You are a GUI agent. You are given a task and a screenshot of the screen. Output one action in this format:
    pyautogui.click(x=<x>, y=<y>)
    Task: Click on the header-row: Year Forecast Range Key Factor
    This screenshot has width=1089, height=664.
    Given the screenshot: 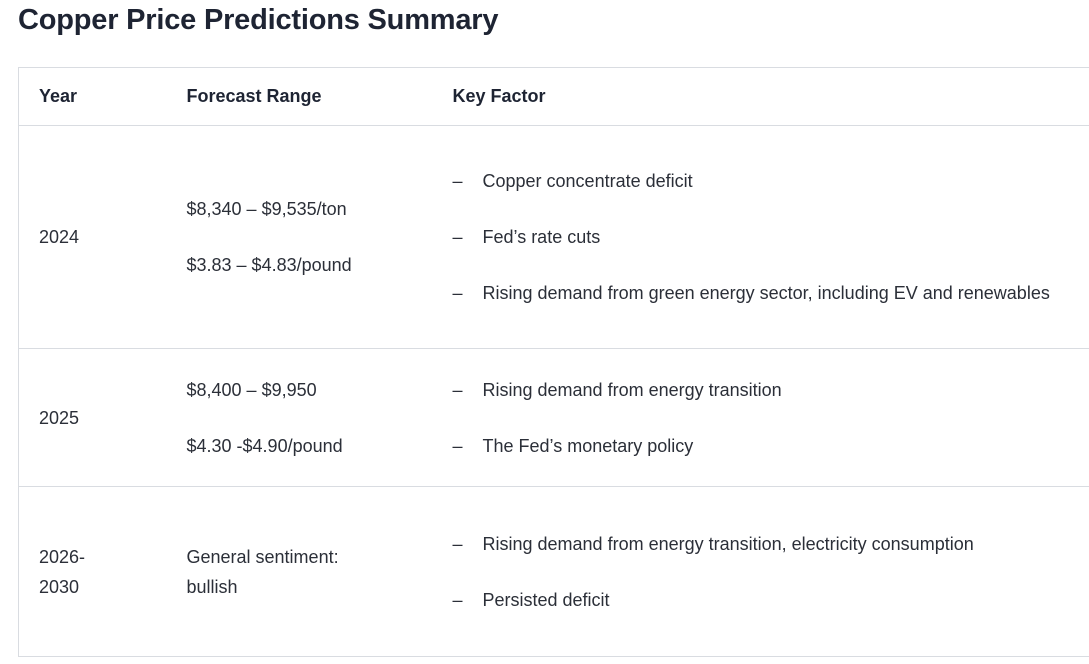 What is the action you would take?
    pyautogui.click(x=553, y=96)
    